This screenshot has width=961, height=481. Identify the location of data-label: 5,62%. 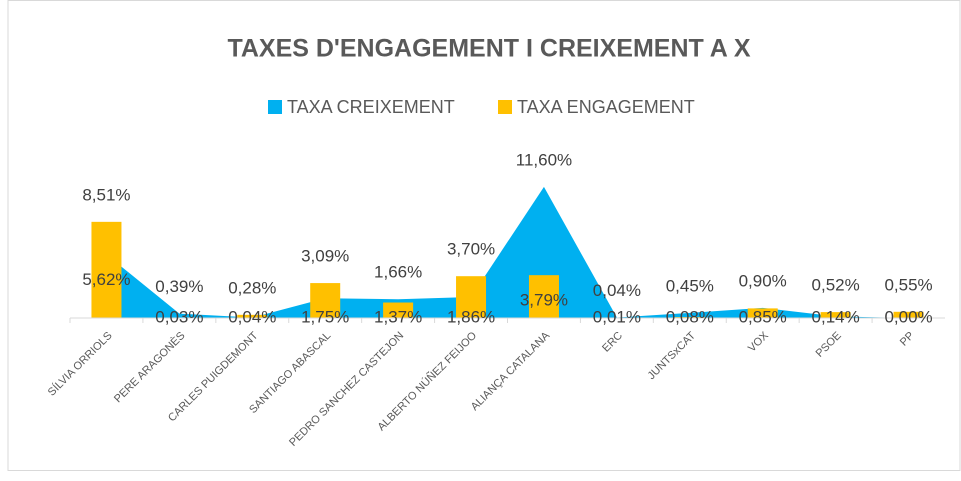
(106, 279).